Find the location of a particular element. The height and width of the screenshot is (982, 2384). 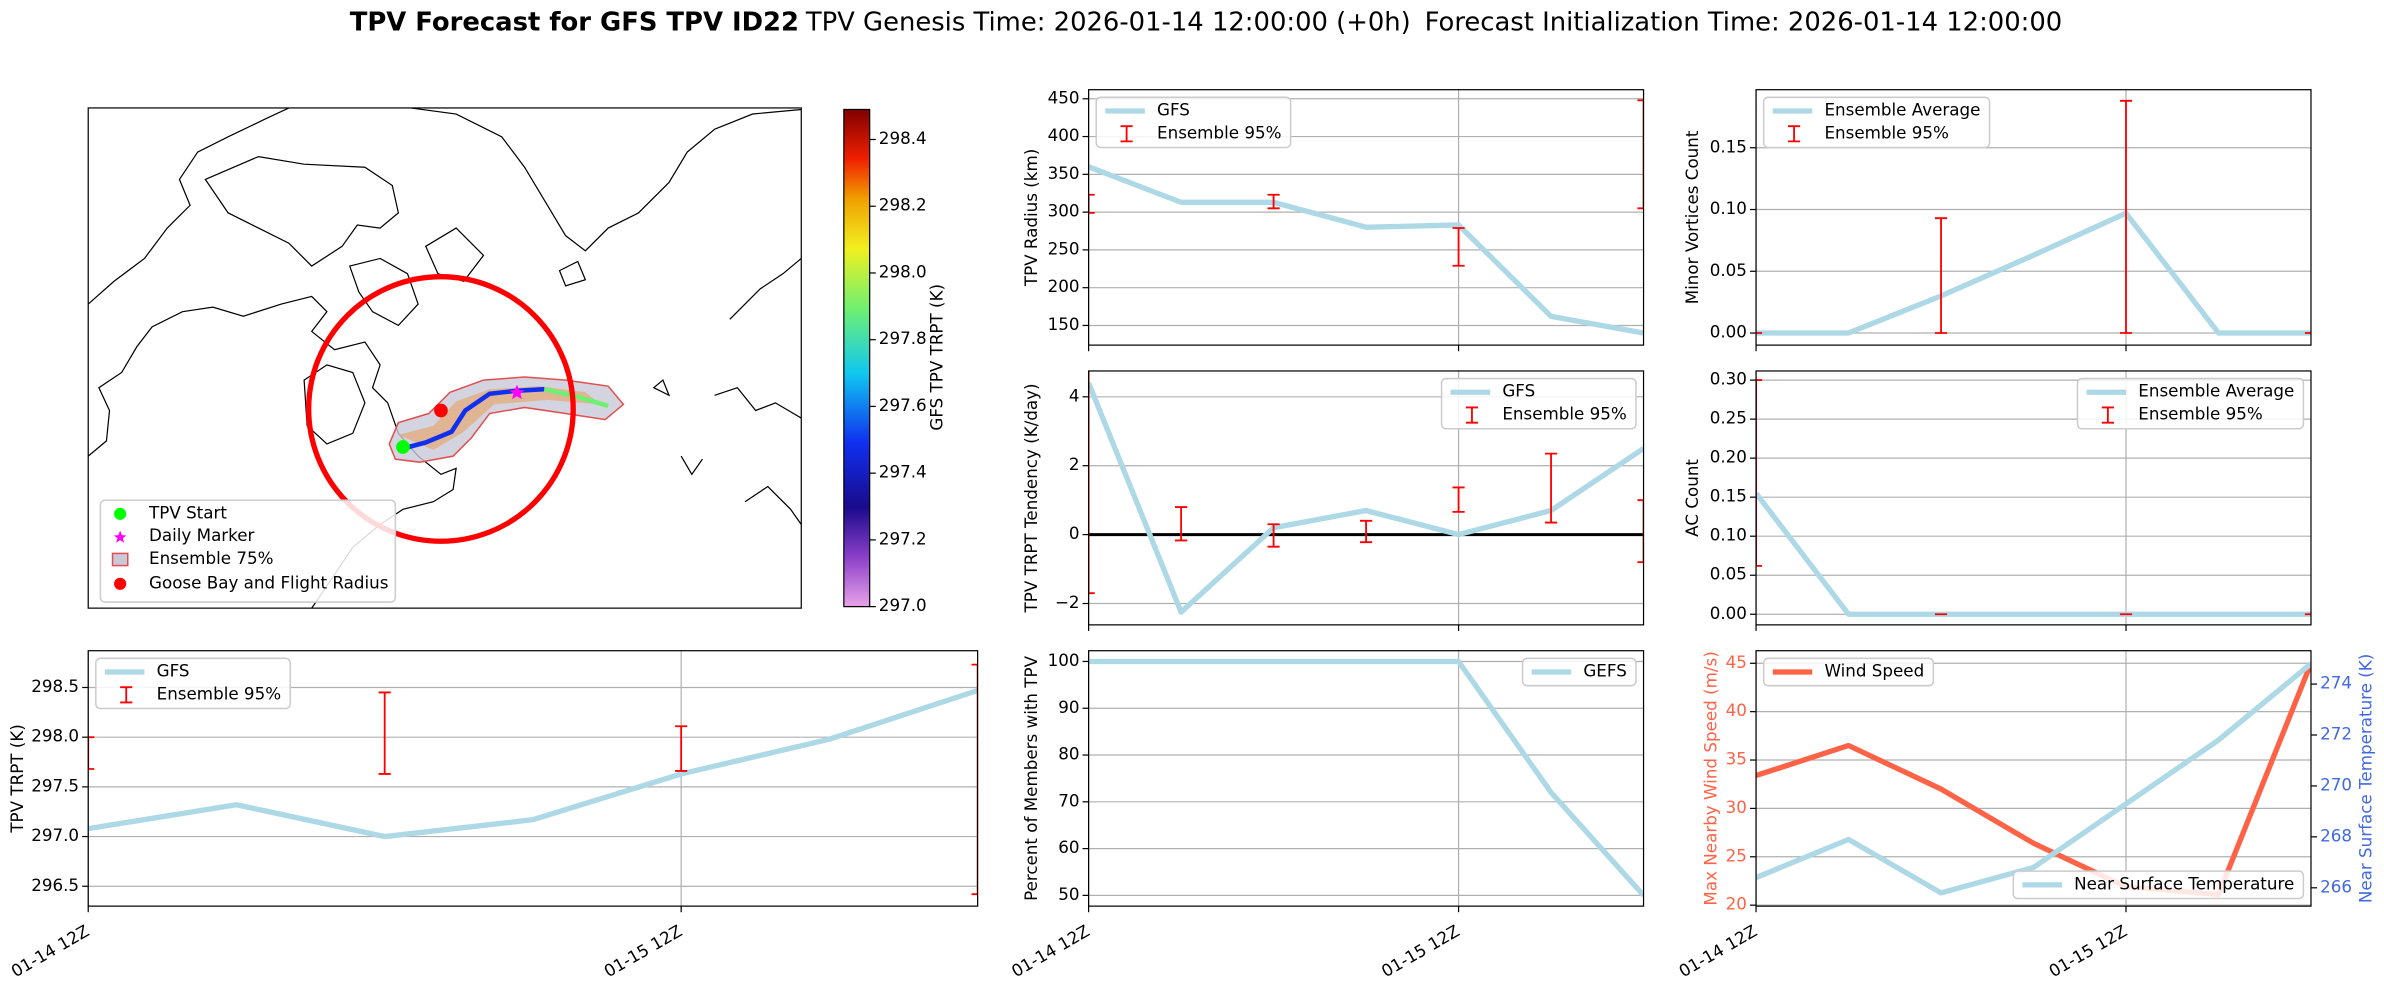

tpv-start is located at coordinates (403, 447).